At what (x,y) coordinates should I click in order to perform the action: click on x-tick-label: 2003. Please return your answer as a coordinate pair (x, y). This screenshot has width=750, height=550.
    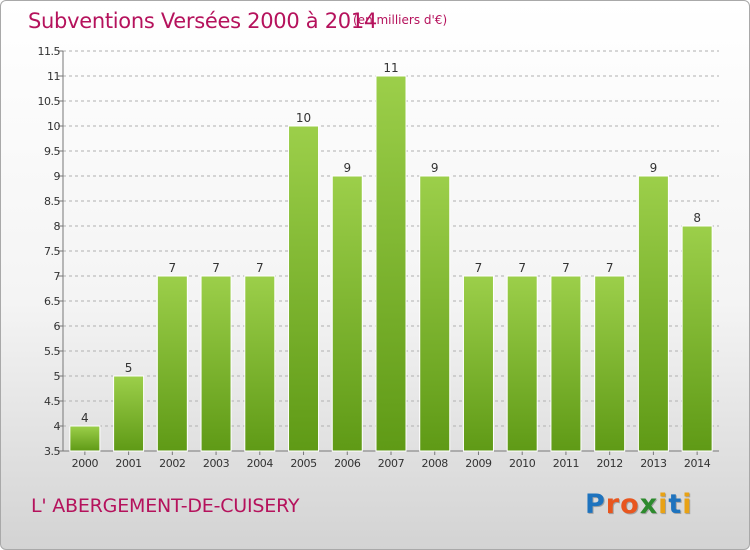
    Looking at the image, I should click on (216, 463).